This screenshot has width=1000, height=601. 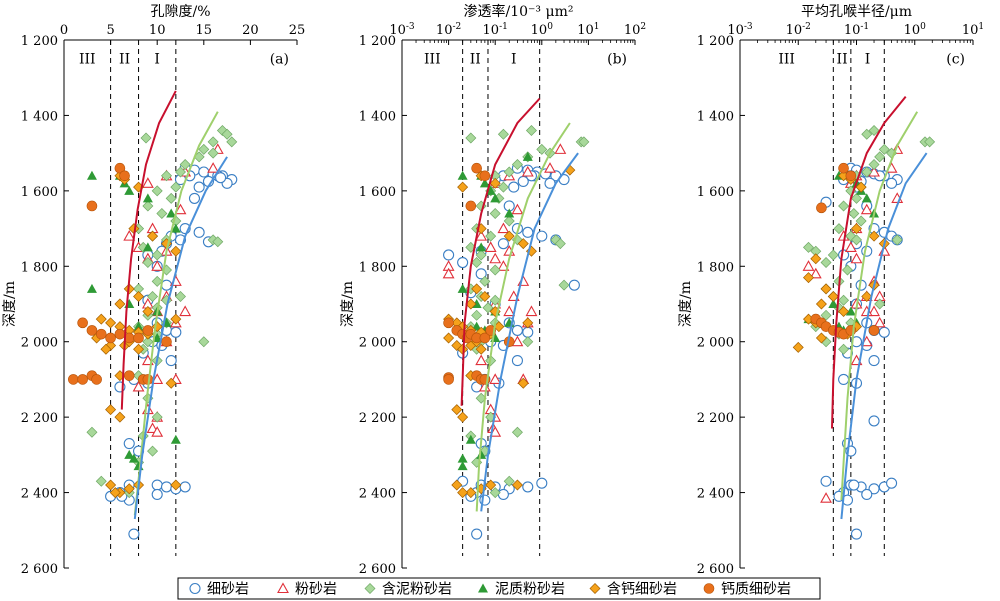 What do you see at coordinates (39, 116) in the screenshot?
I see `y-tick-label: 1 400` at bounding box center [39, 116].